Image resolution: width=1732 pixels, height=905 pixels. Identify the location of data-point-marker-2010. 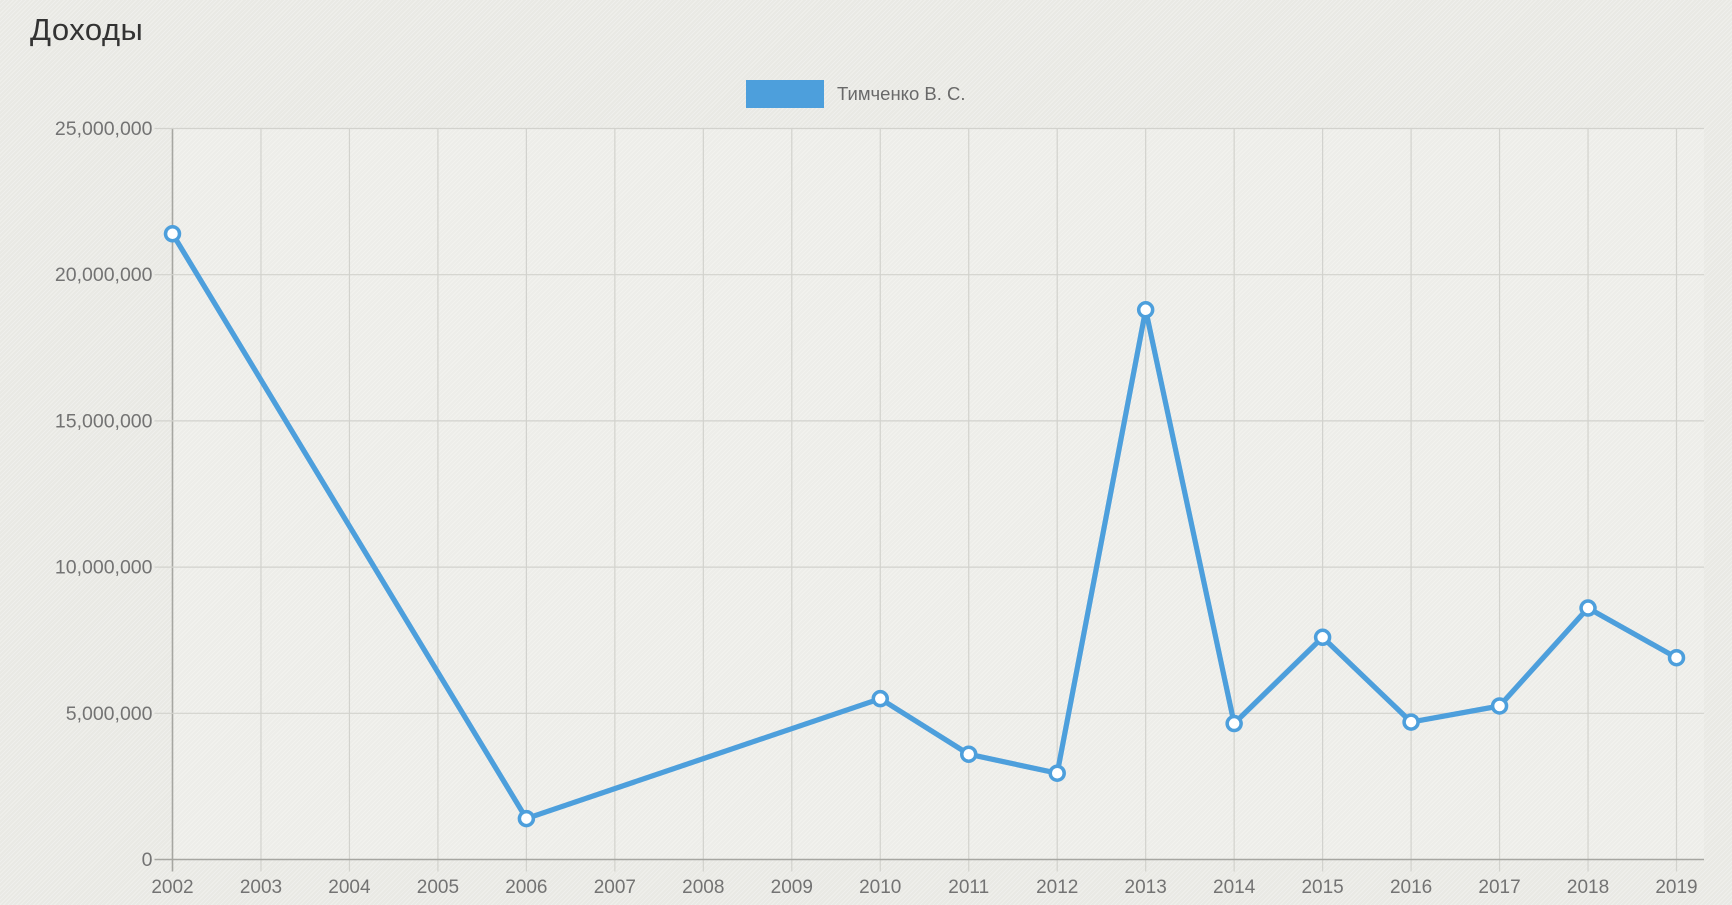
(880, 698).